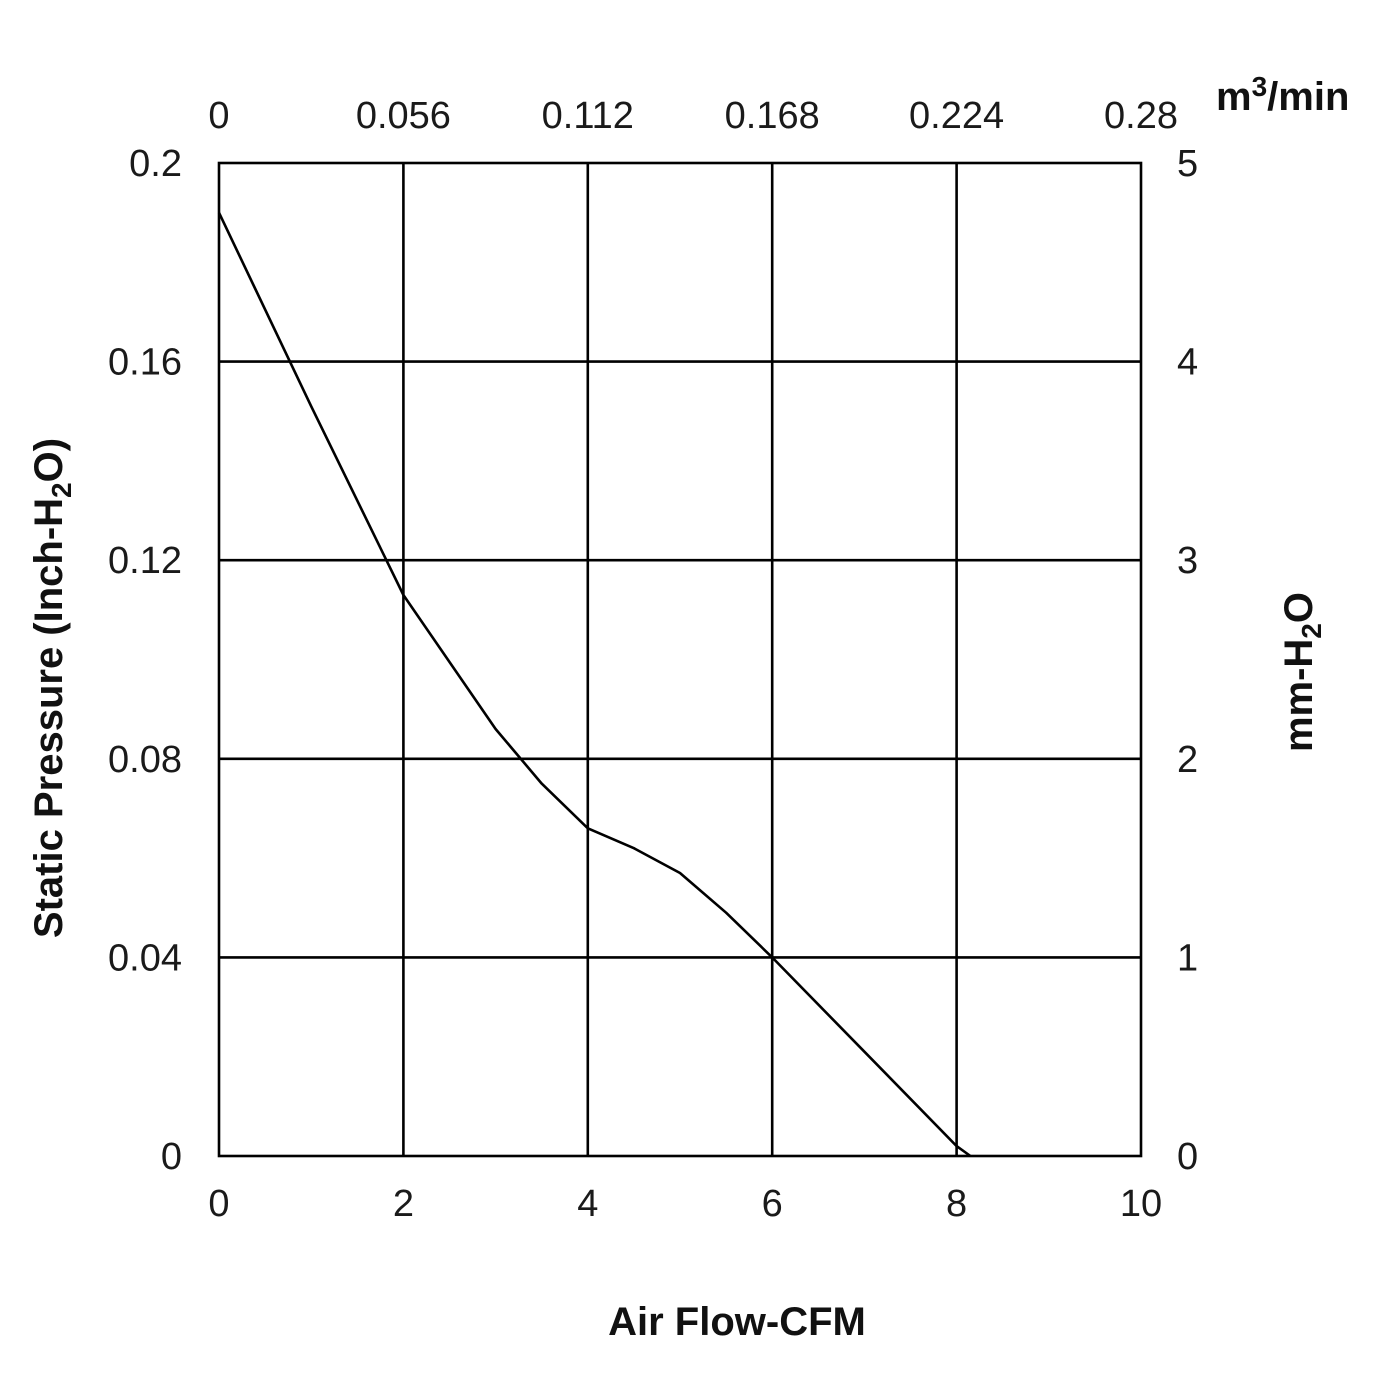  I want to click on x2-tick-label: 0.168, so click(772, 116).